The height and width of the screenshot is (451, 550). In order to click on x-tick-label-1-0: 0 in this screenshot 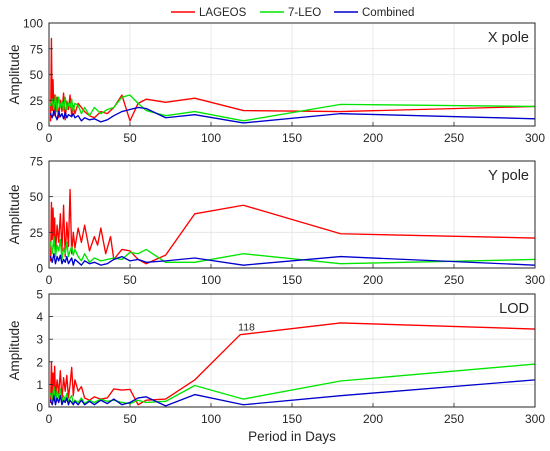, I will do `click(49, 280)`.